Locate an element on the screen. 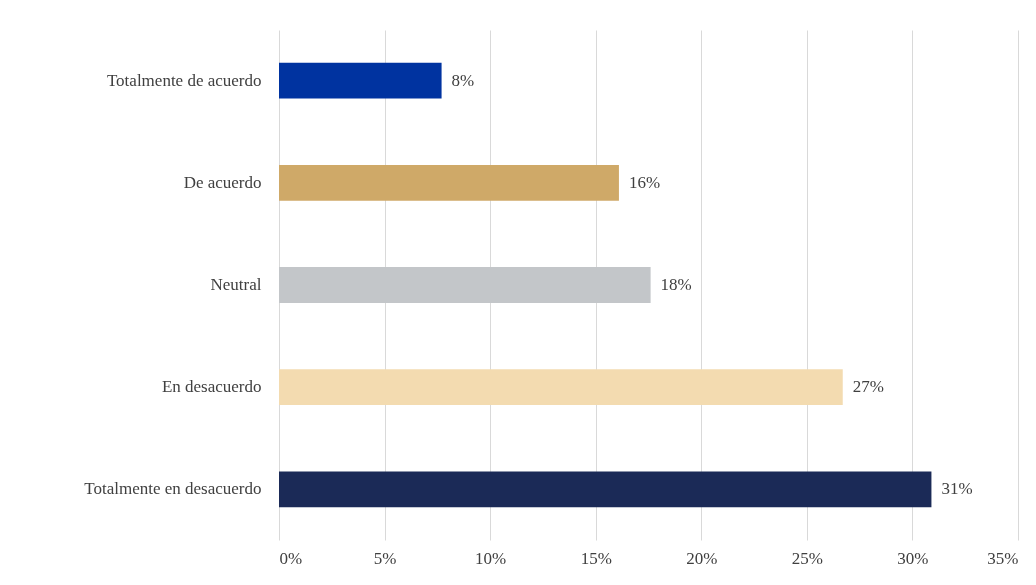 The height and width of the screenshot is (585, 1036). data-label: 8% is located at coordinates (463, 80).